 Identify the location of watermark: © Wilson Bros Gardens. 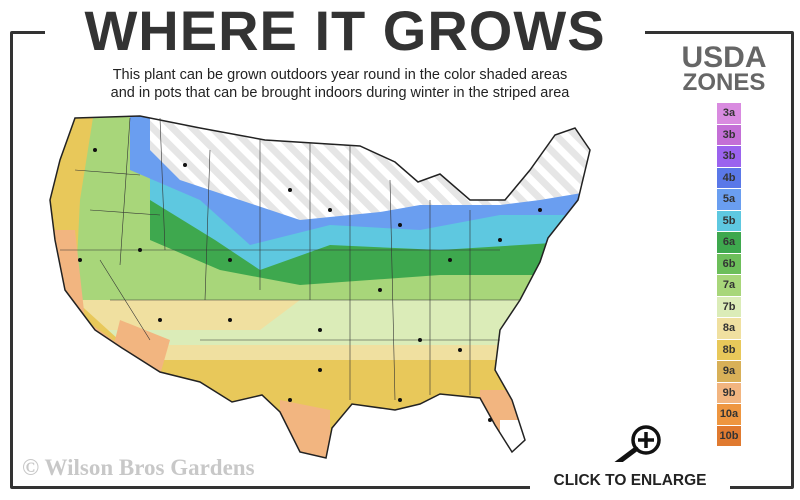
(138, 467).